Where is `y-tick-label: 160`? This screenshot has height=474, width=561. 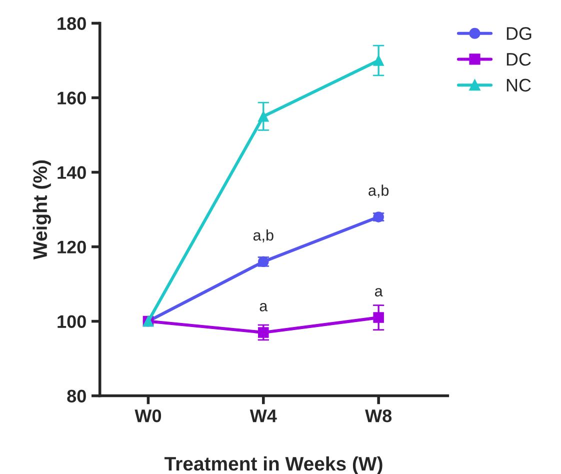 y-tick-label: 160 is located at coordinates (72, 98).